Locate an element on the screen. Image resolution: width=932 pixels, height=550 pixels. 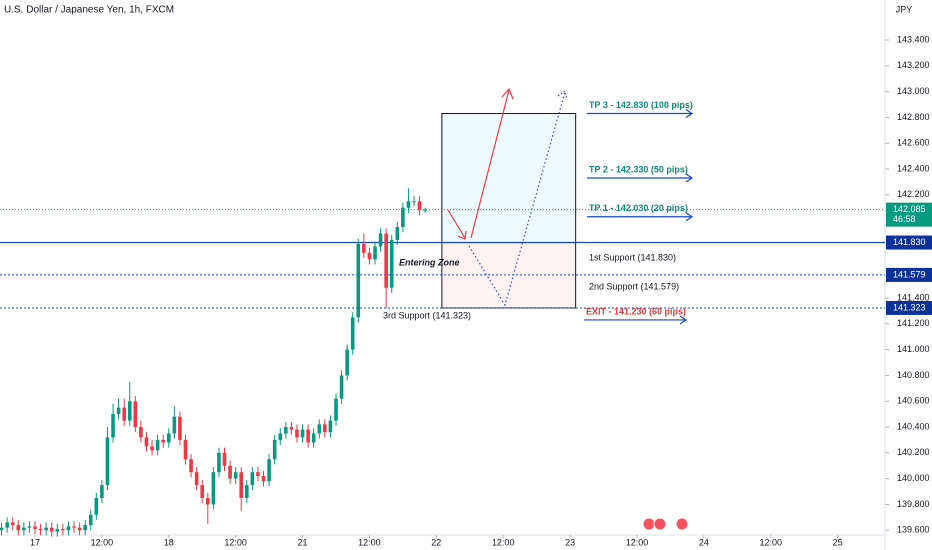
x-tick-label: 25 is located at coordinates (838, 542).